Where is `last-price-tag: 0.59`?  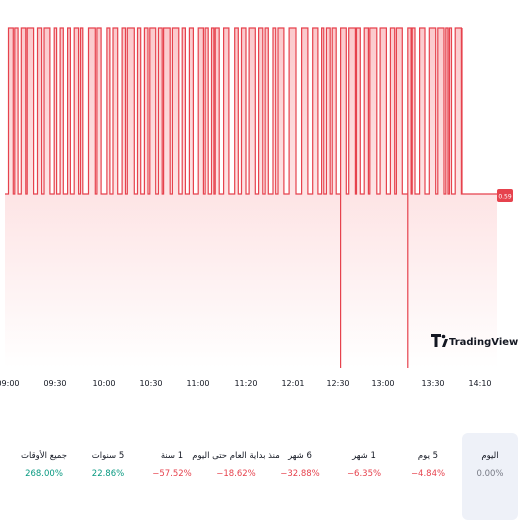
last-price-tag: 0.59 is located at coordinates (505, 195).